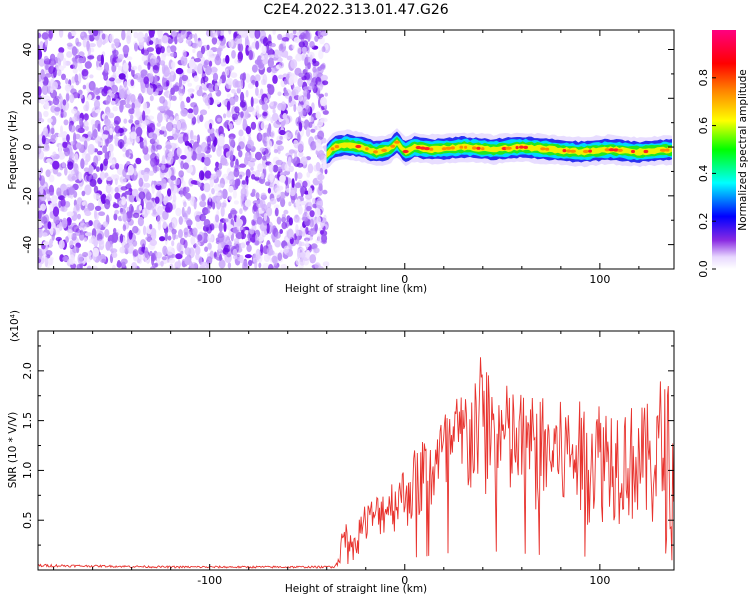 Image resolution: width=750 pixels, height=600 pixels. What do you see at coordinates (15, 326) in the screenshot?
I see `snr-y-multiplier: (x10⁴)` at bounding box center [15, 326].